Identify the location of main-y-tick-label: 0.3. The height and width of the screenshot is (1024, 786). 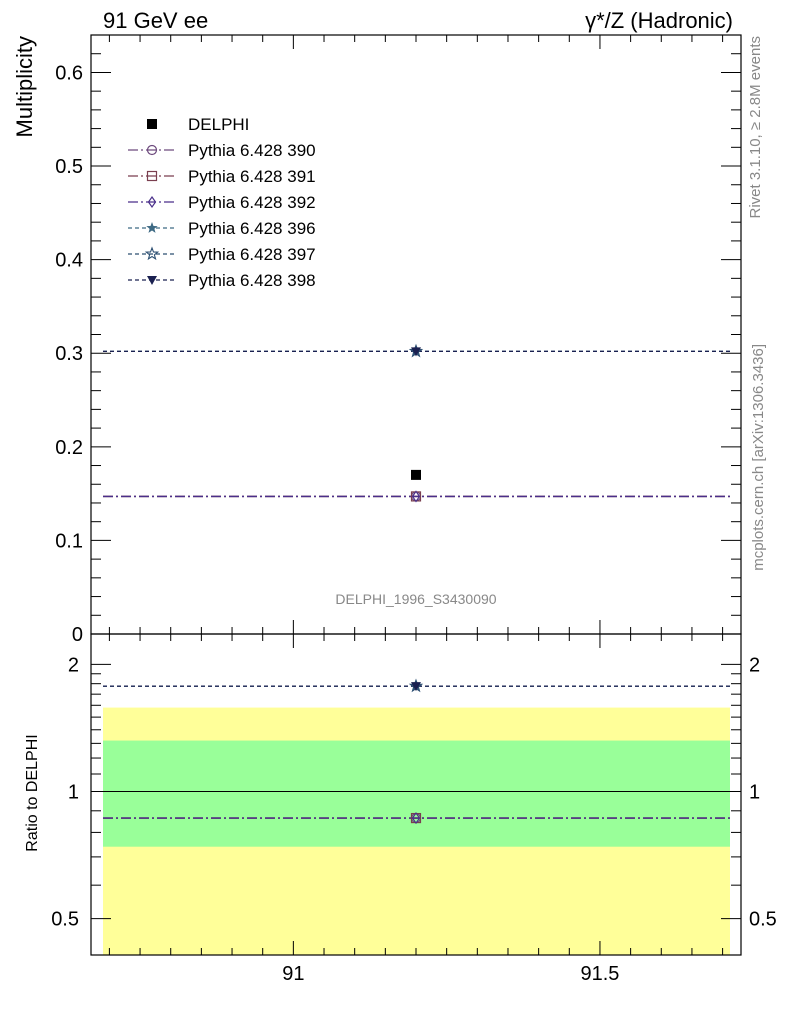
(69, 354).